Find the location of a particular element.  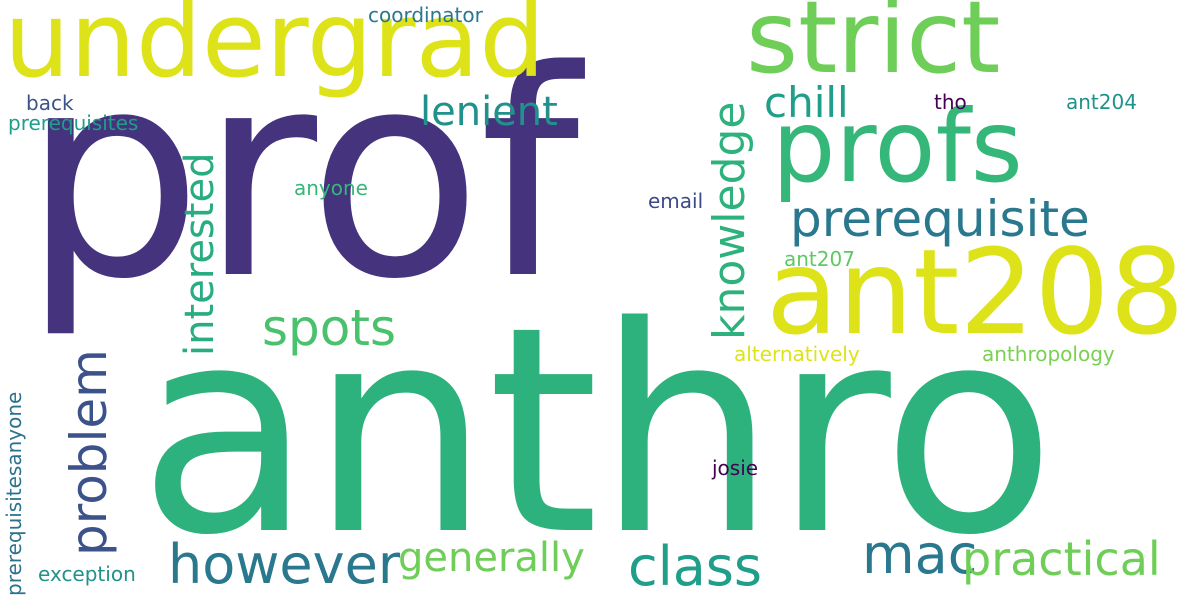

word-josie: josie is located at coordinates (735, 468).